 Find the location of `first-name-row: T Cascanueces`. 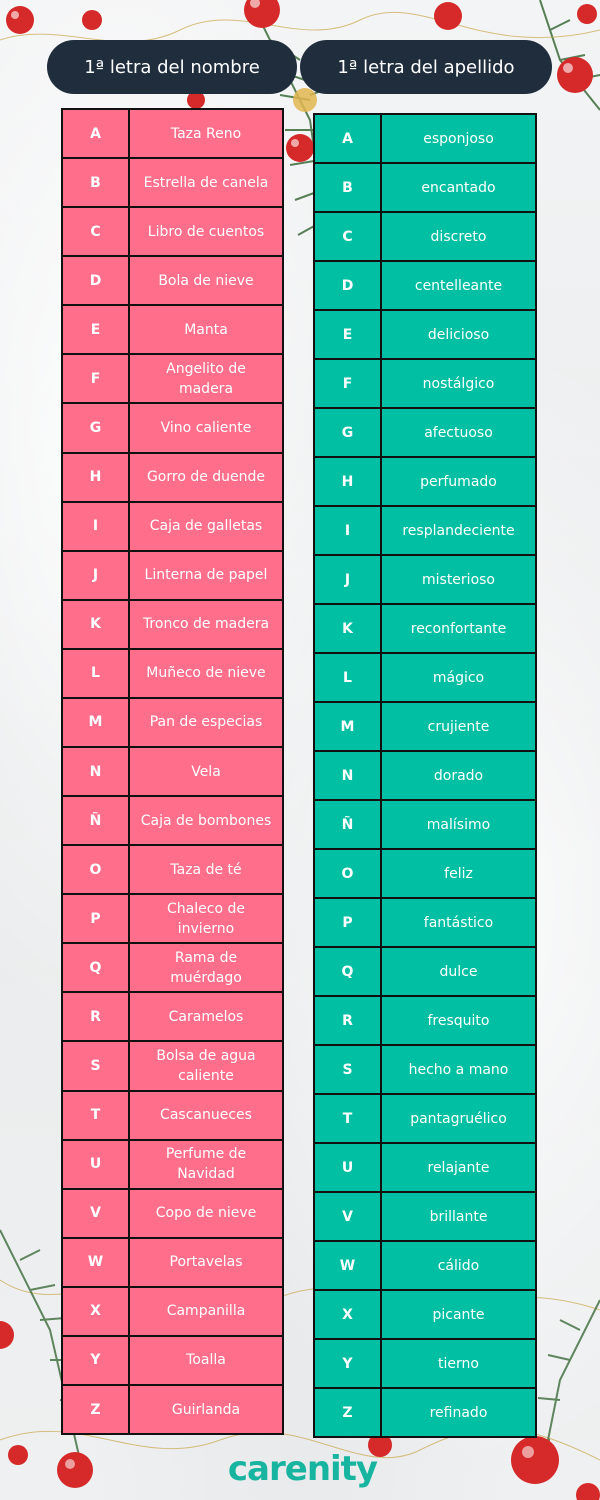

first-name-row: T Cascanueces is located at coordinates (172, 1116).